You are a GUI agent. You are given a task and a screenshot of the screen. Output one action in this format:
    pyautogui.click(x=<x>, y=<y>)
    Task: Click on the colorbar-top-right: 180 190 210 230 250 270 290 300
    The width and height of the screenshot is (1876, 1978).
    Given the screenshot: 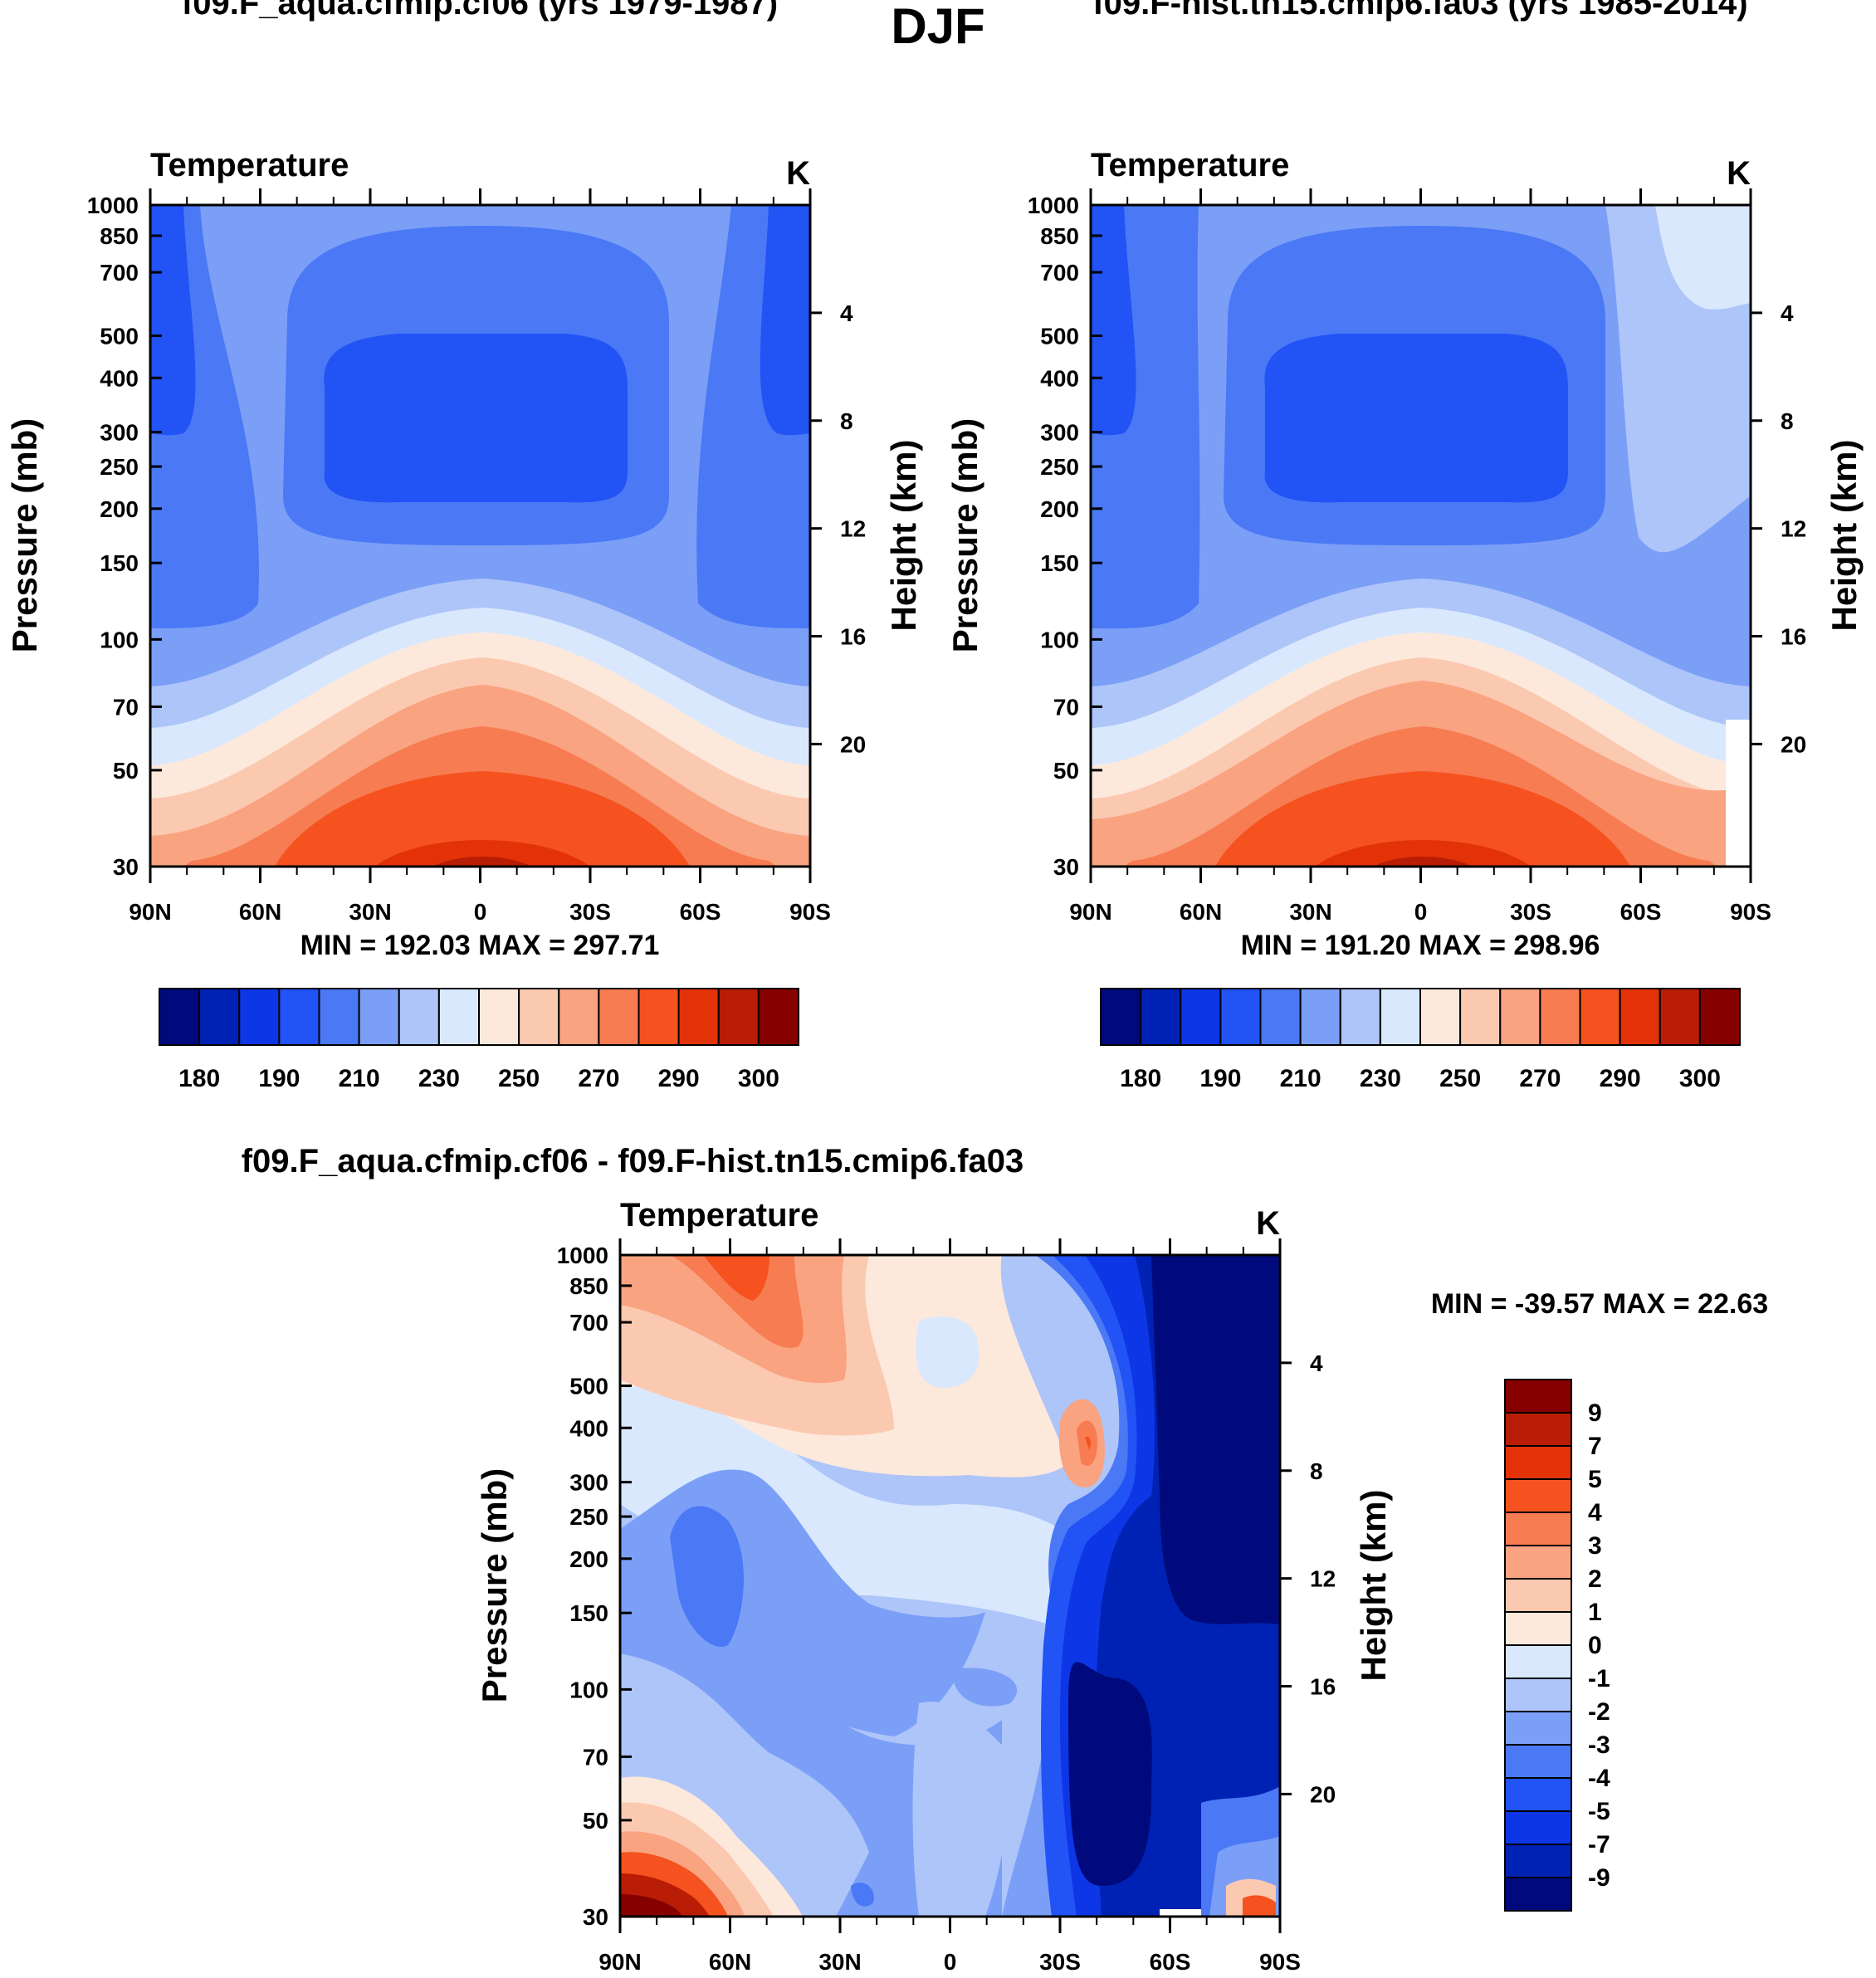 What is the action you would take?
    pyautogui.click(x=1420, y=1040)
    